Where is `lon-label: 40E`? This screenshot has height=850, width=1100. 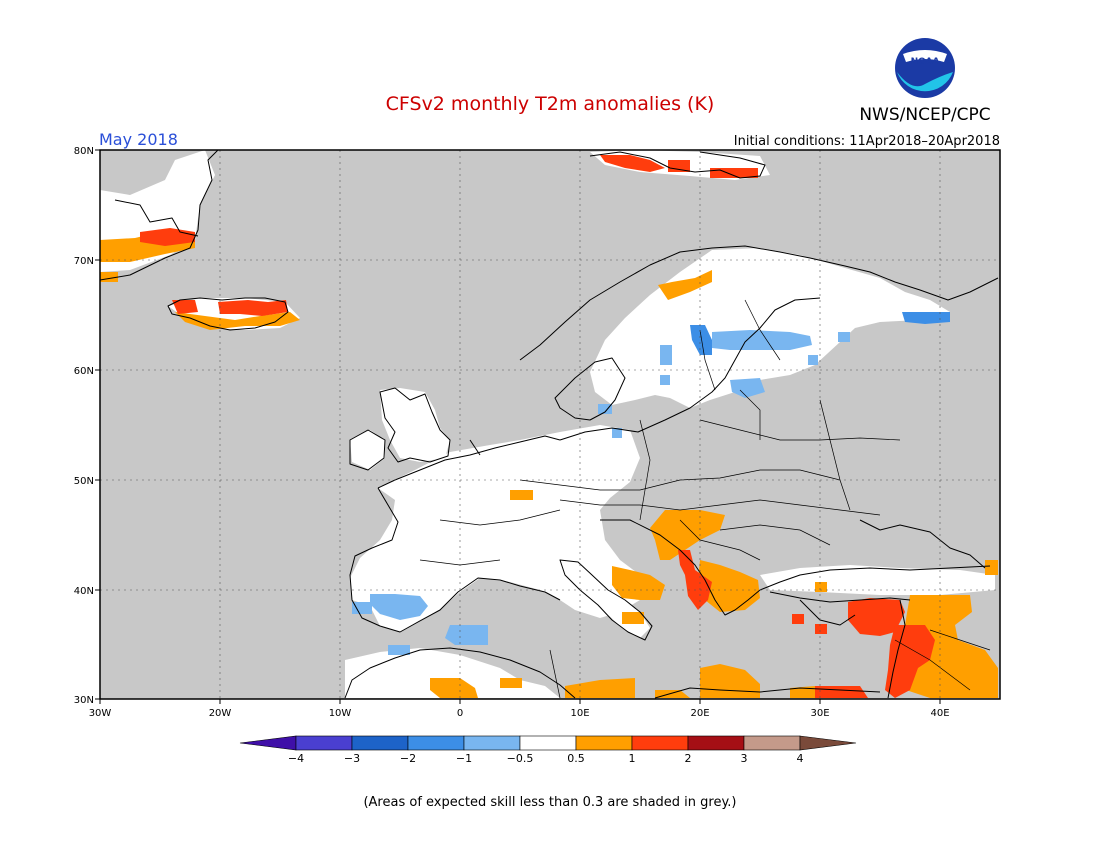 lon-label: 40E is located at coordinates (939, 713).